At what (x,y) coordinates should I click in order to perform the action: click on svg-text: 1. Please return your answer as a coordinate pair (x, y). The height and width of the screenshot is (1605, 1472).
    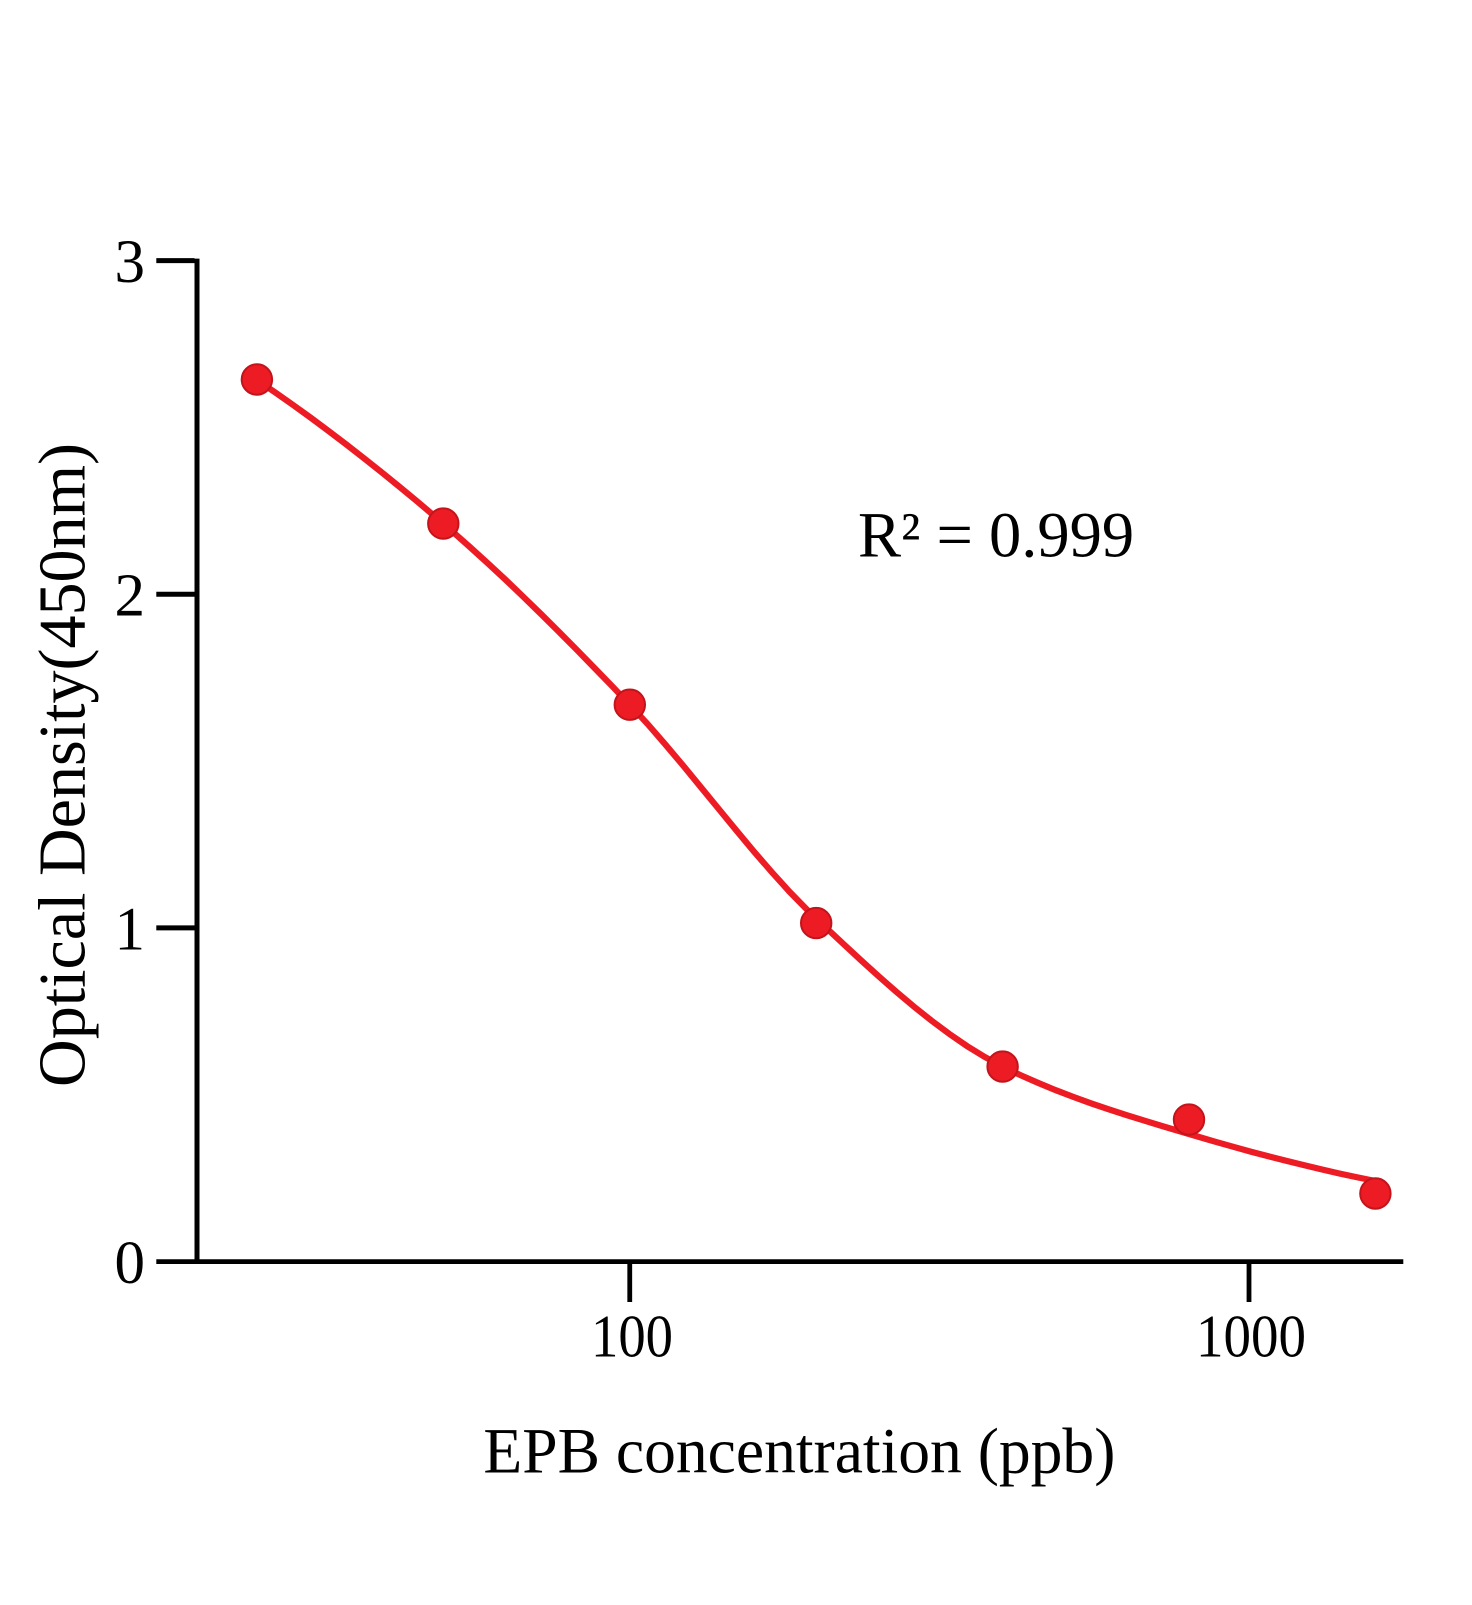
    Looking at the image, I should click on (130, 929).